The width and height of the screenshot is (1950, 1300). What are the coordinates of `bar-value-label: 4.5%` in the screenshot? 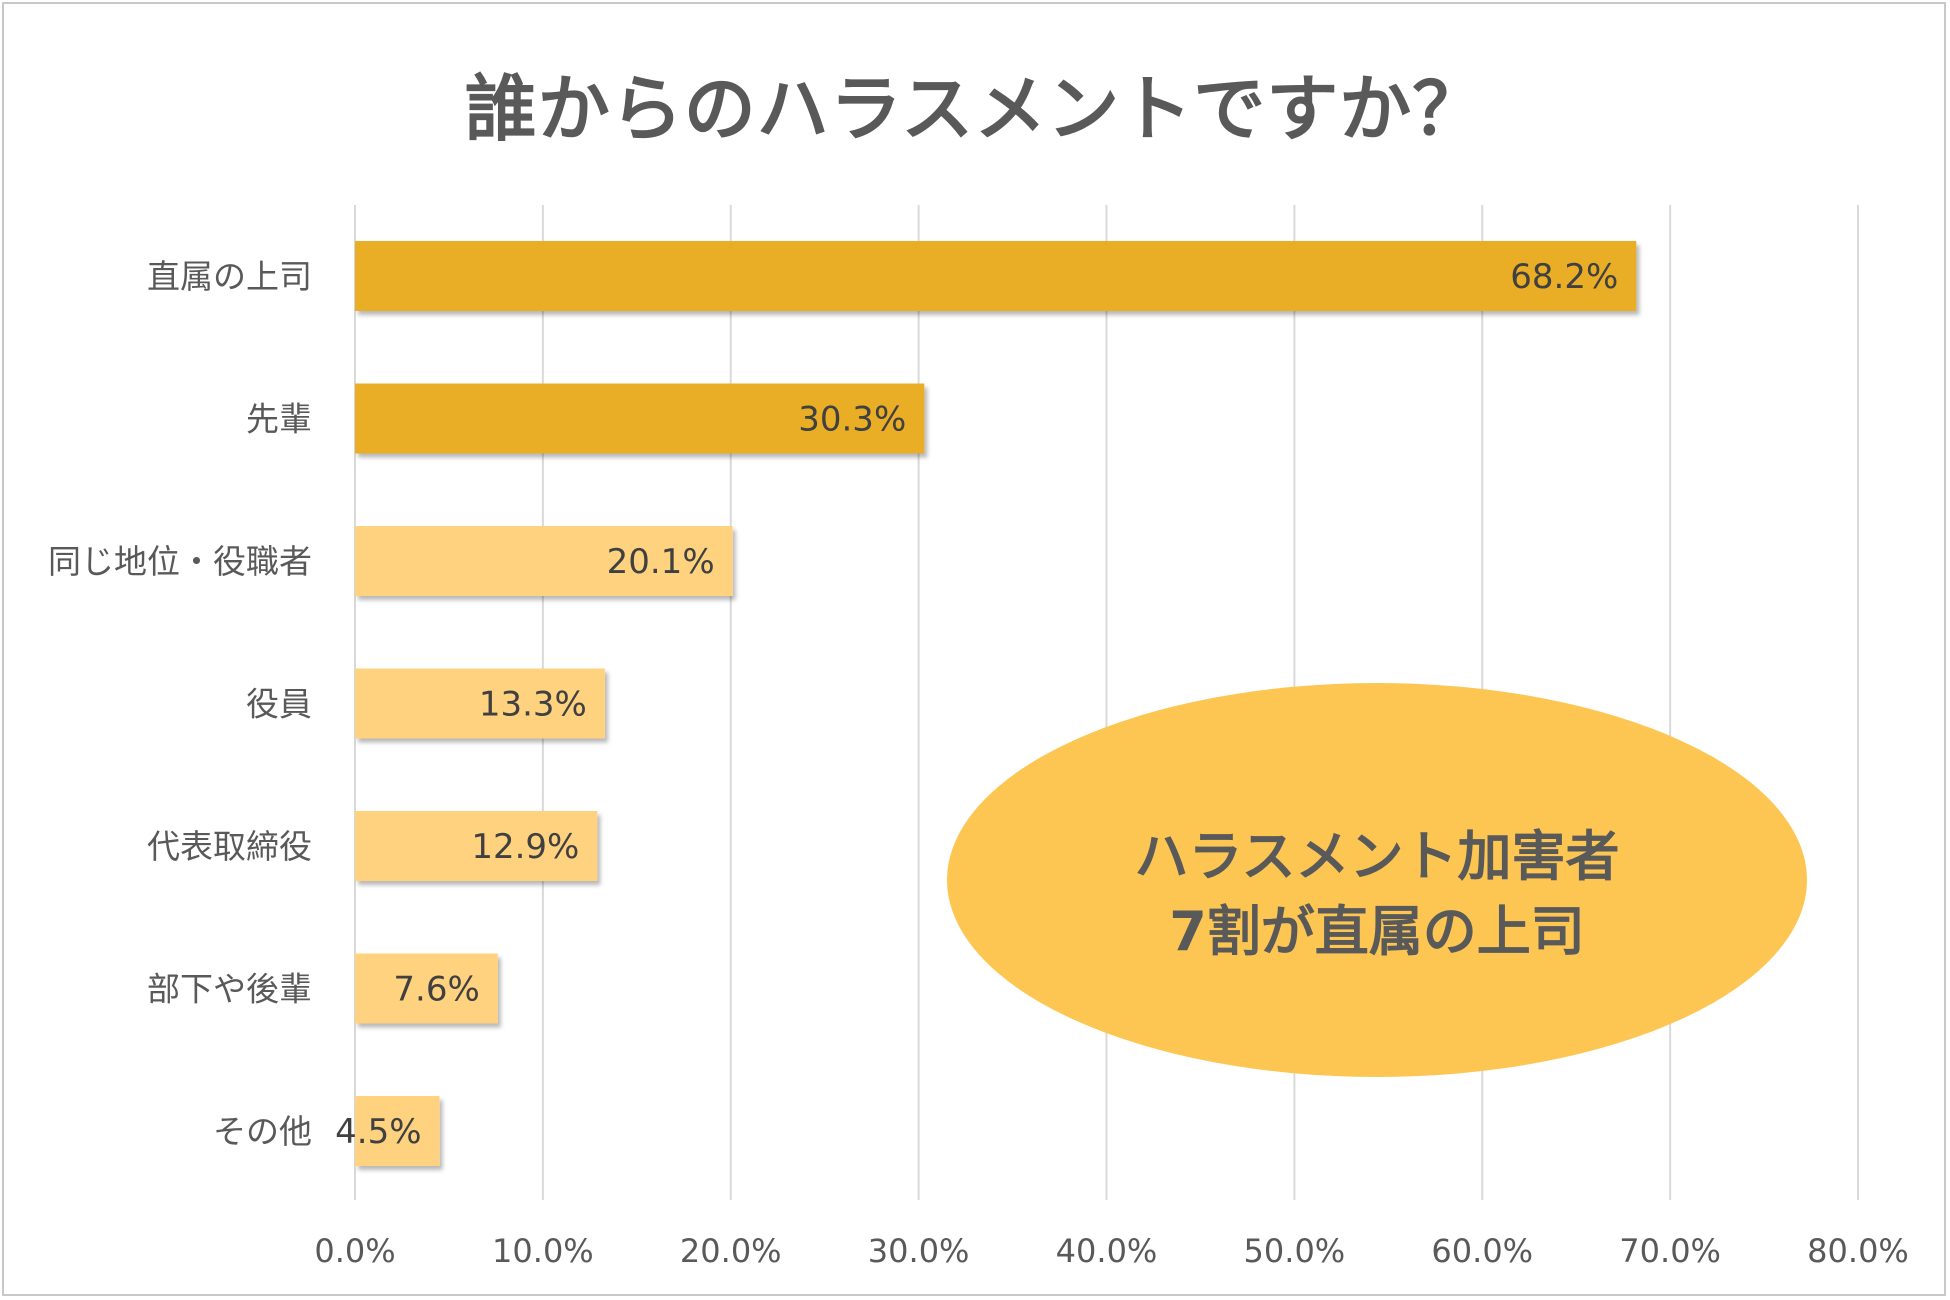 It's located at (378, 1132).